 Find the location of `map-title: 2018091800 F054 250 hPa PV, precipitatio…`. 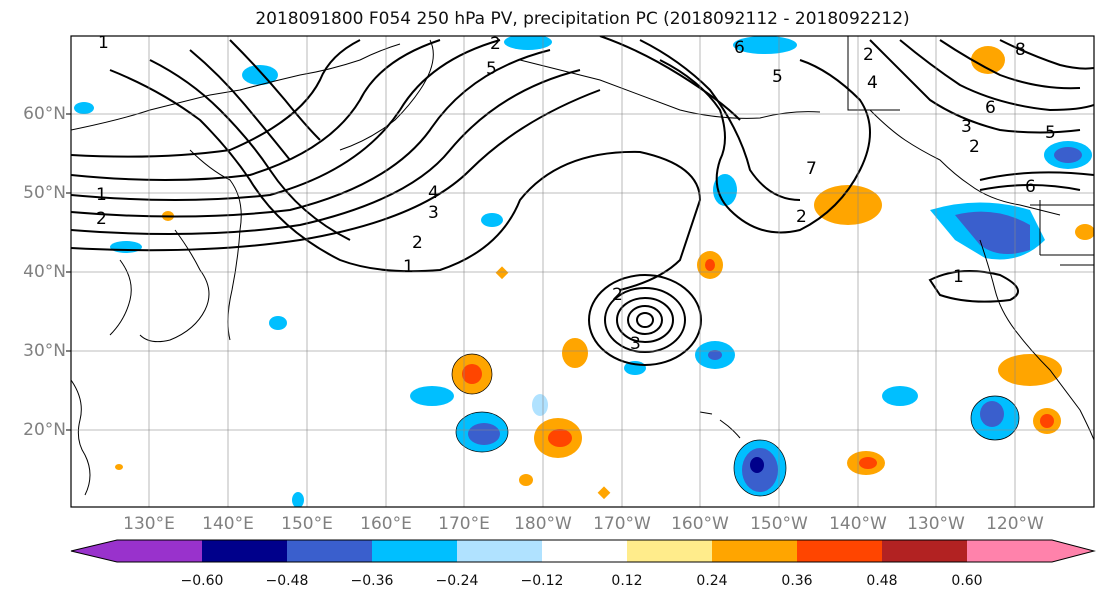

map-title: 2018091800 F054 250 hPa PV, precipitatio… is located at coordinates (582, 19).